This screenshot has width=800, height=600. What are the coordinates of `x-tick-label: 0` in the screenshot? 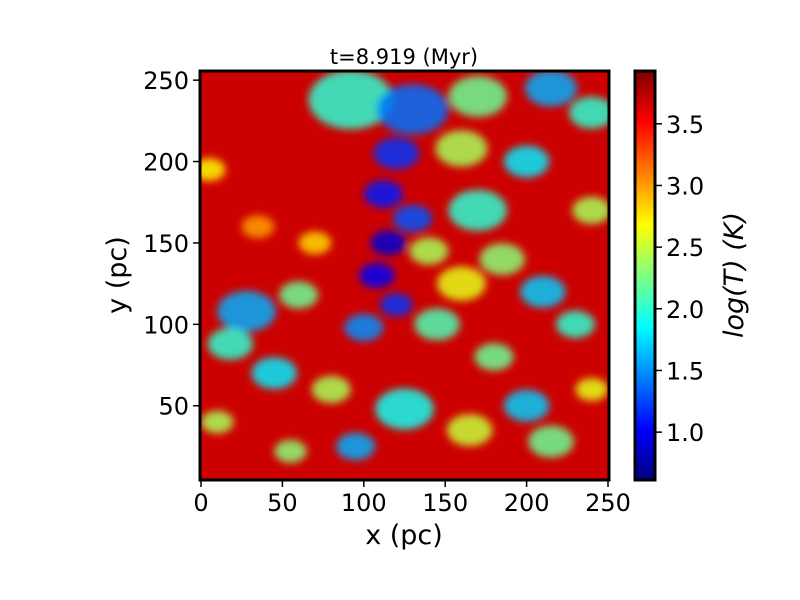 It's located at (200, 503).